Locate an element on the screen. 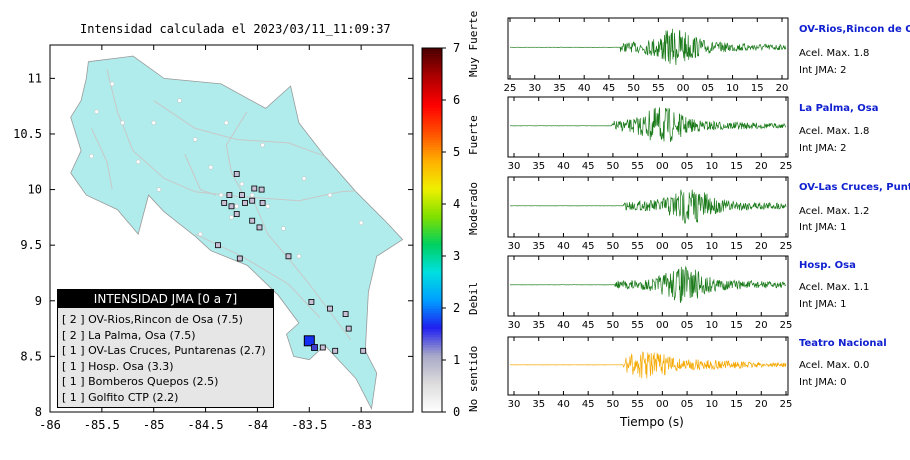  waveform-tick-label: 30 is located at coordinates (514, 404).